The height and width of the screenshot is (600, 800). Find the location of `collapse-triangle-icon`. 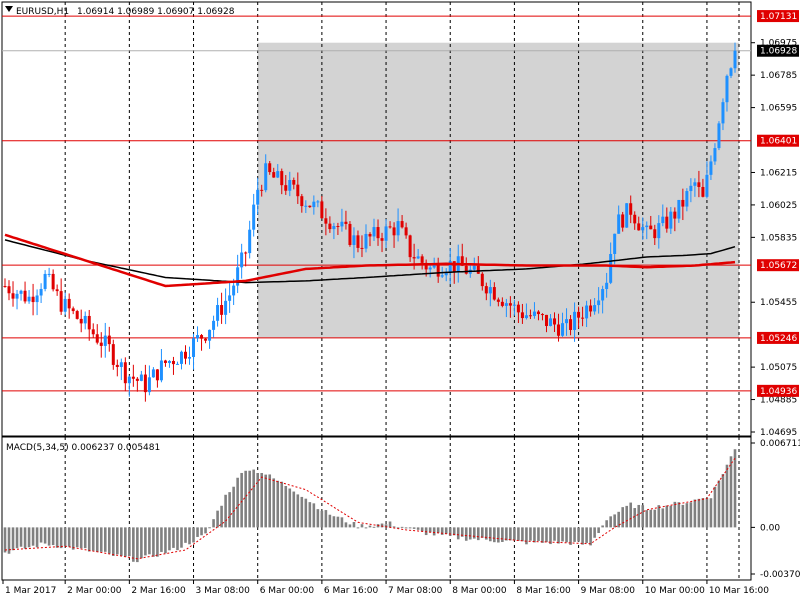

collapse-triangle-icon is located at coordinates (9, 9).